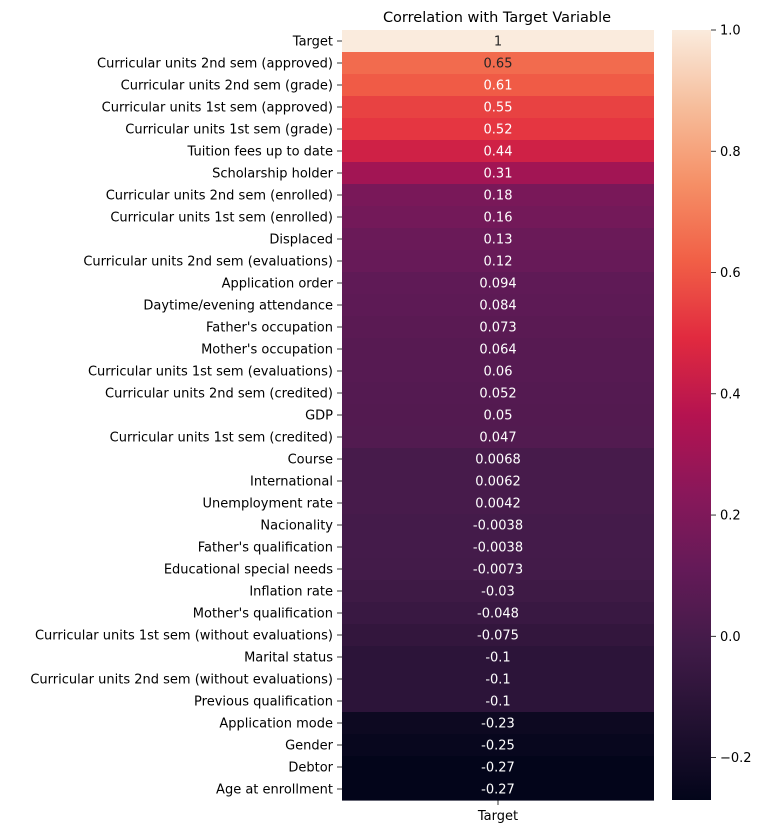 This screenshot has width=764, height=834. What do you see at coordinates (288, 658) in the screenshot?
I see `y-tick-label: Marital status` at bounding box center [288, 658].